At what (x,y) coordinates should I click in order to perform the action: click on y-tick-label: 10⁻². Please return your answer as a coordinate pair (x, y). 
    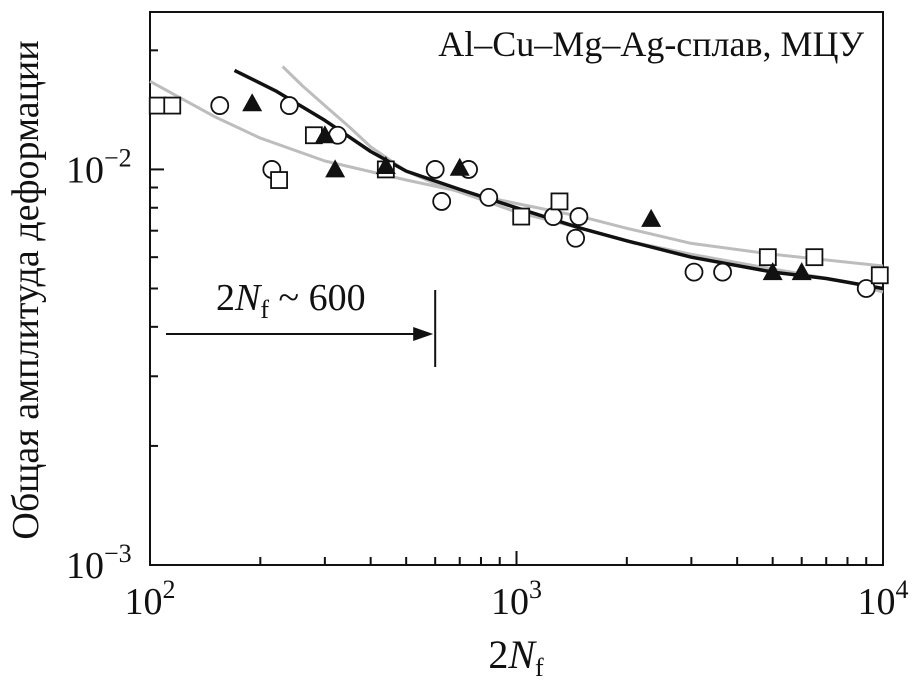
    Looking at the image, I should click on (99, 167).